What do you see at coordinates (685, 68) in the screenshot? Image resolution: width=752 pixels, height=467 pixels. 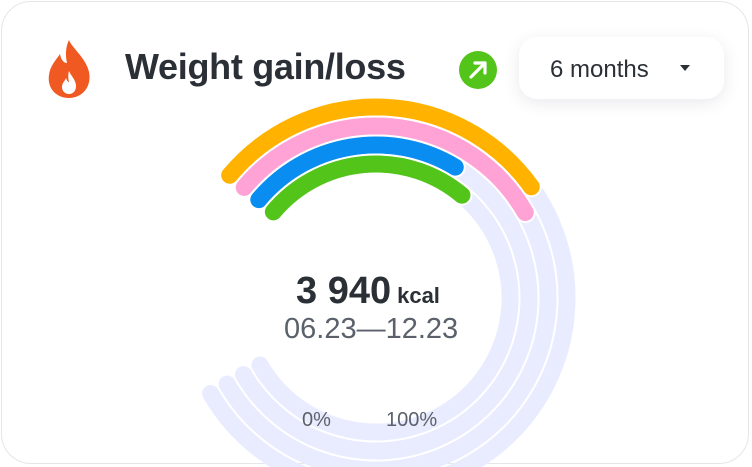 I see `caret-down-icon` at bounding box center [685, 68].